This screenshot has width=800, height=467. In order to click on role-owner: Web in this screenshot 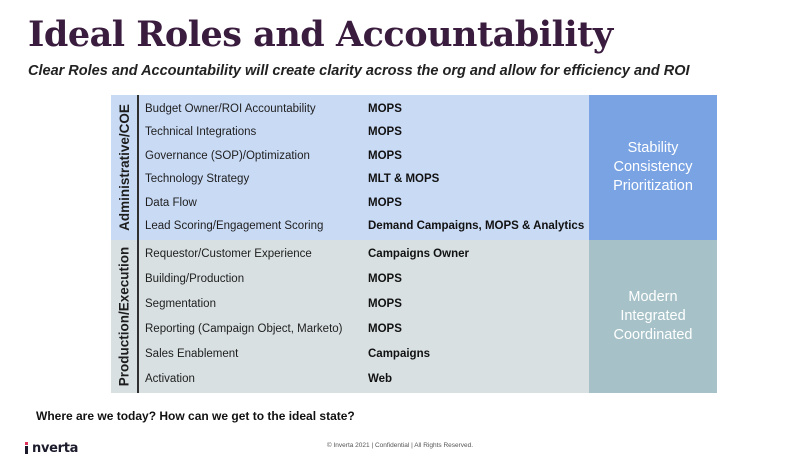, I will do `click(380, 378)`.